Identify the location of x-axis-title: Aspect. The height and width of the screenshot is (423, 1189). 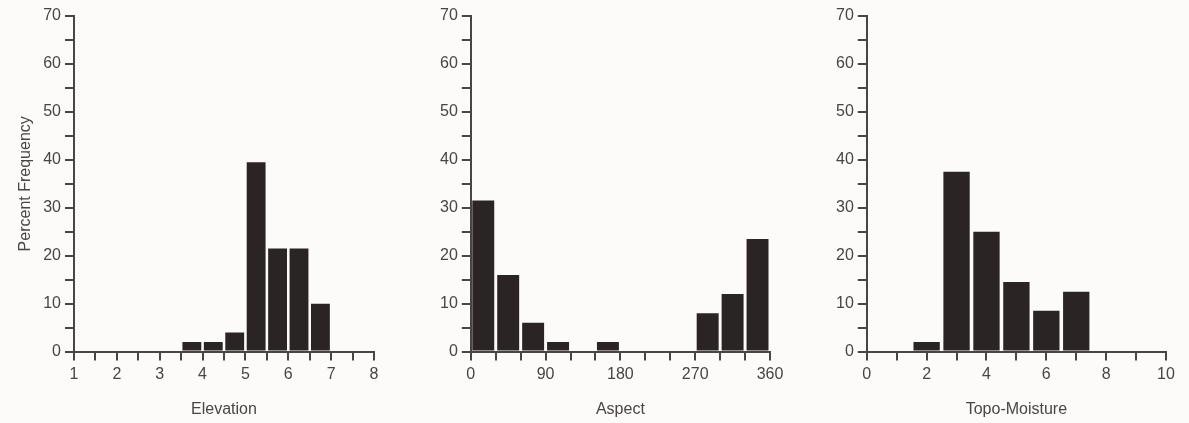
(620, 408).